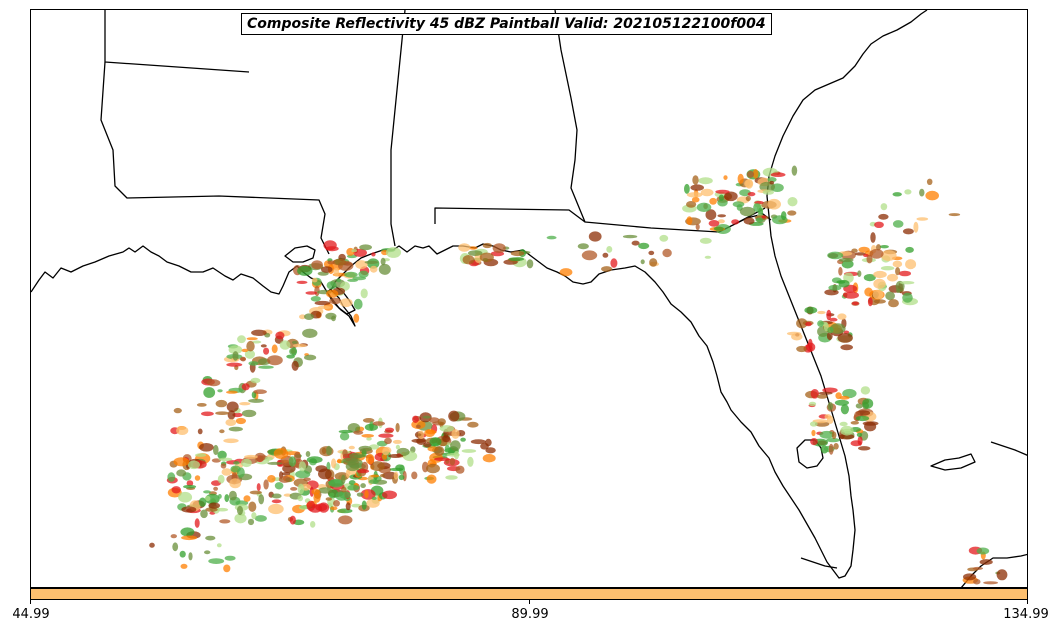 This screenshot has height=633, width=1062. What do you see at coordinates (530, 614) in the screenshot?
I see `colorbar-tick-label-mid: 89.99` at bounding box center [530, 614].